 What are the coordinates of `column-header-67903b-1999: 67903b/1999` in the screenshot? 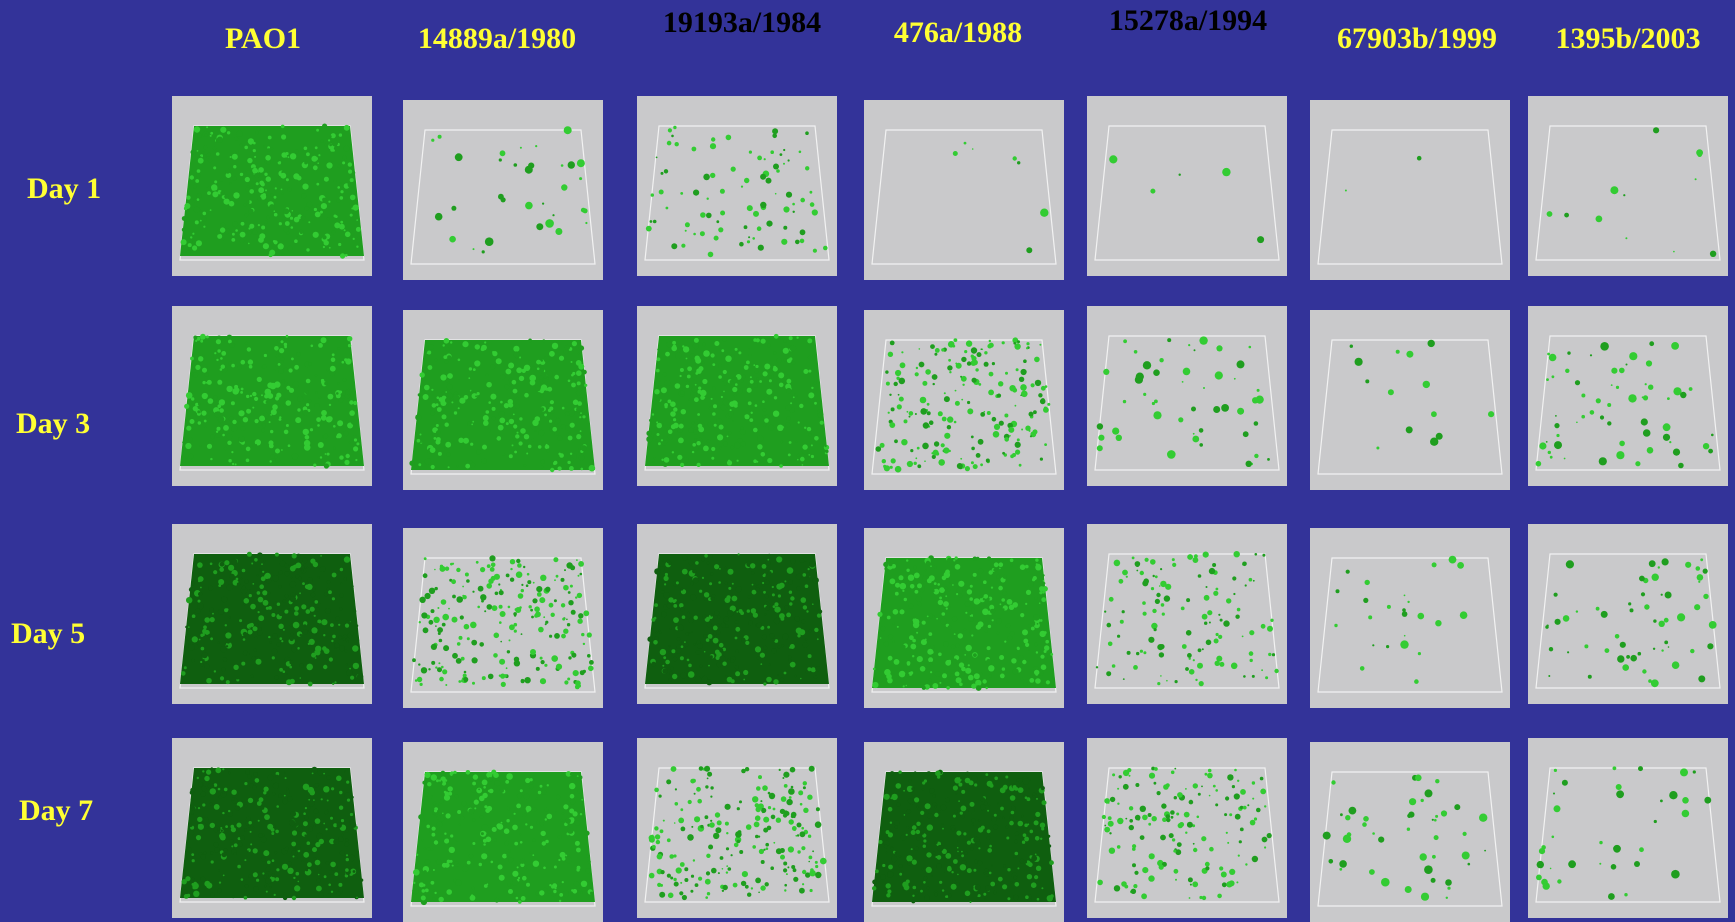 It's located at (1417, 38).